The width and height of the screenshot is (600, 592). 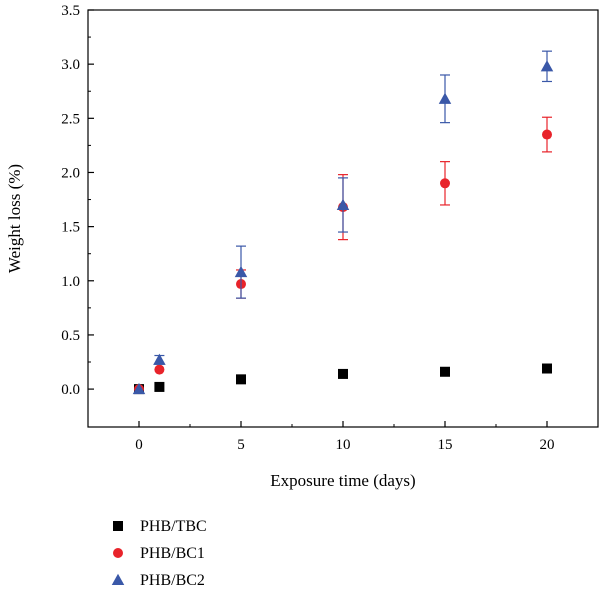 I want to click on y-tick-label: 0.5, so click(x=70, y=336).